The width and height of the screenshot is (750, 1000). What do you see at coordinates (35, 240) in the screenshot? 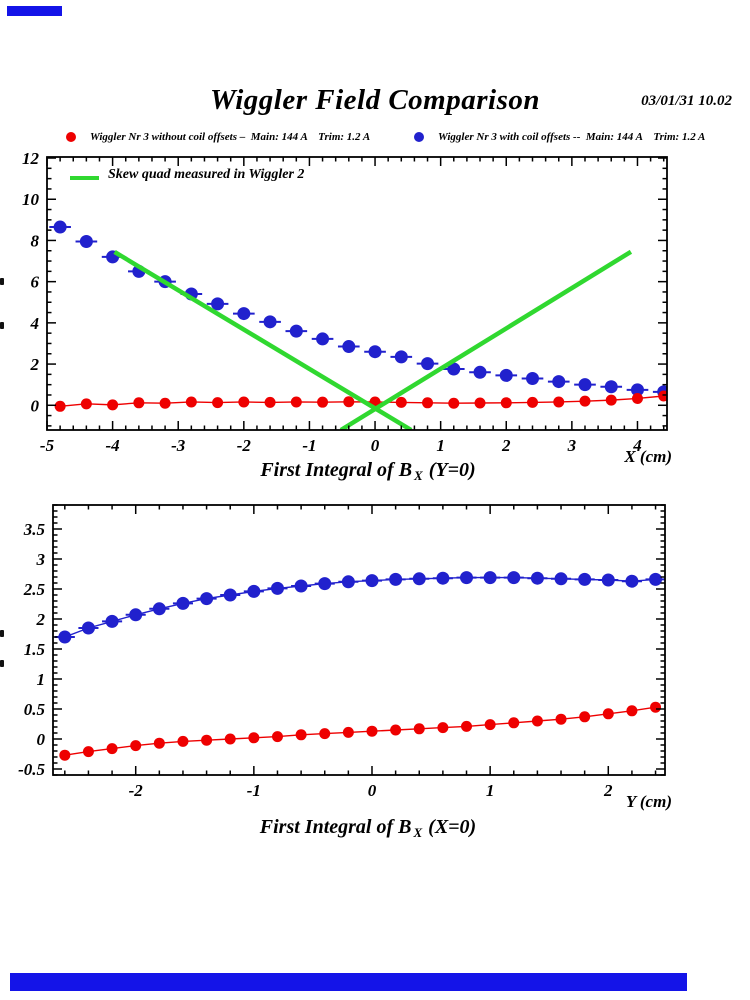
I see `y-tick-label: 8` at bounding box center [35, 240].